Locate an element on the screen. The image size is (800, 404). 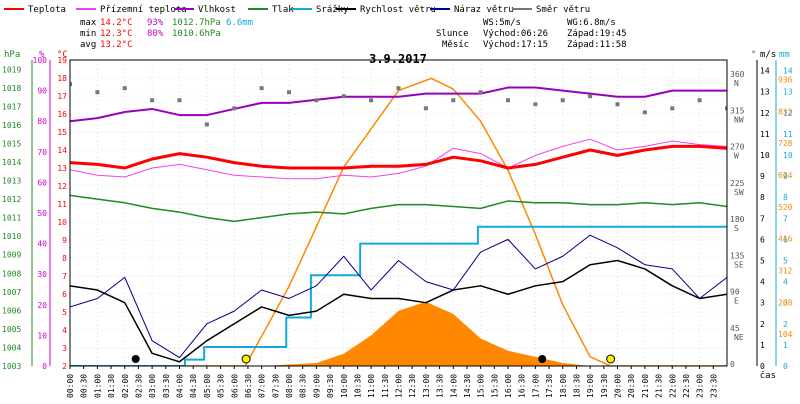
tick-mm: 10 is located at coordinates (788, 155).